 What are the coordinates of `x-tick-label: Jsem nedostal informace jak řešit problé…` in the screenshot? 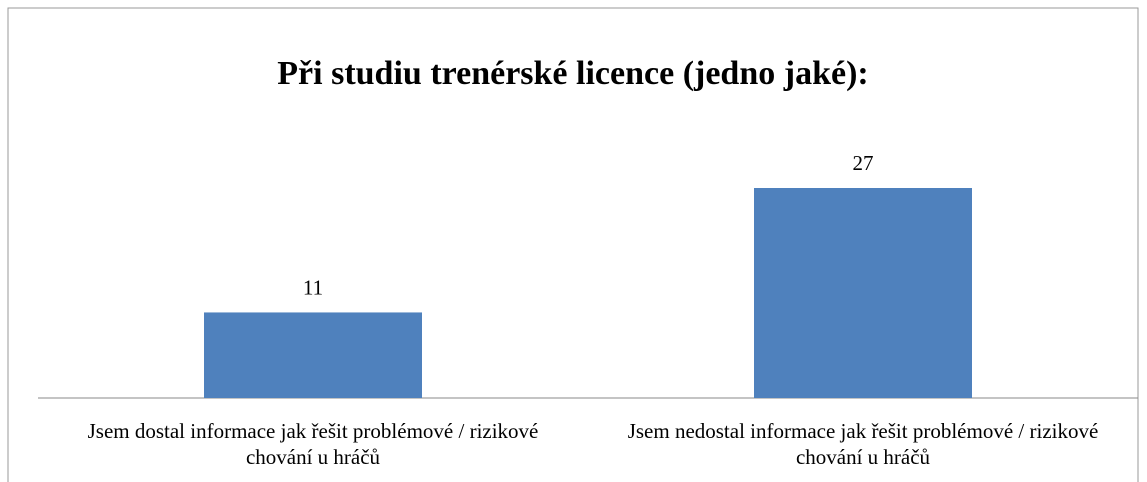 It's located at (863, 444).